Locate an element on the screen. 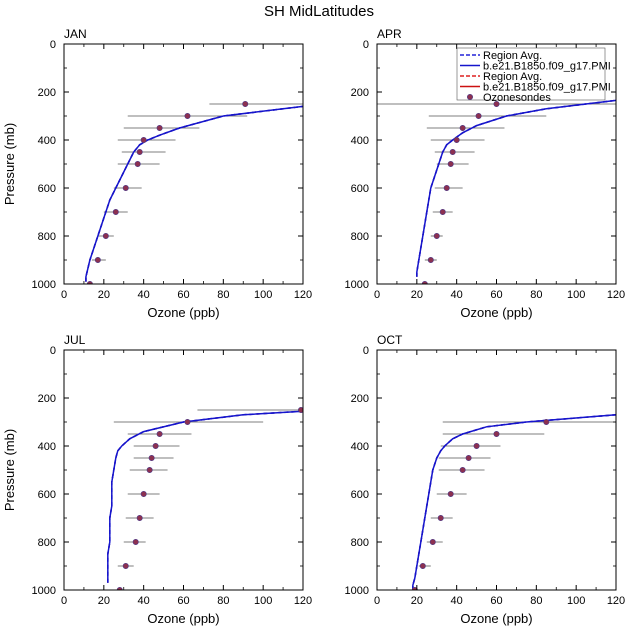 The height and width of the screenshot is (638, 638). panel-title: OCT is located at coordinates (390, 340).